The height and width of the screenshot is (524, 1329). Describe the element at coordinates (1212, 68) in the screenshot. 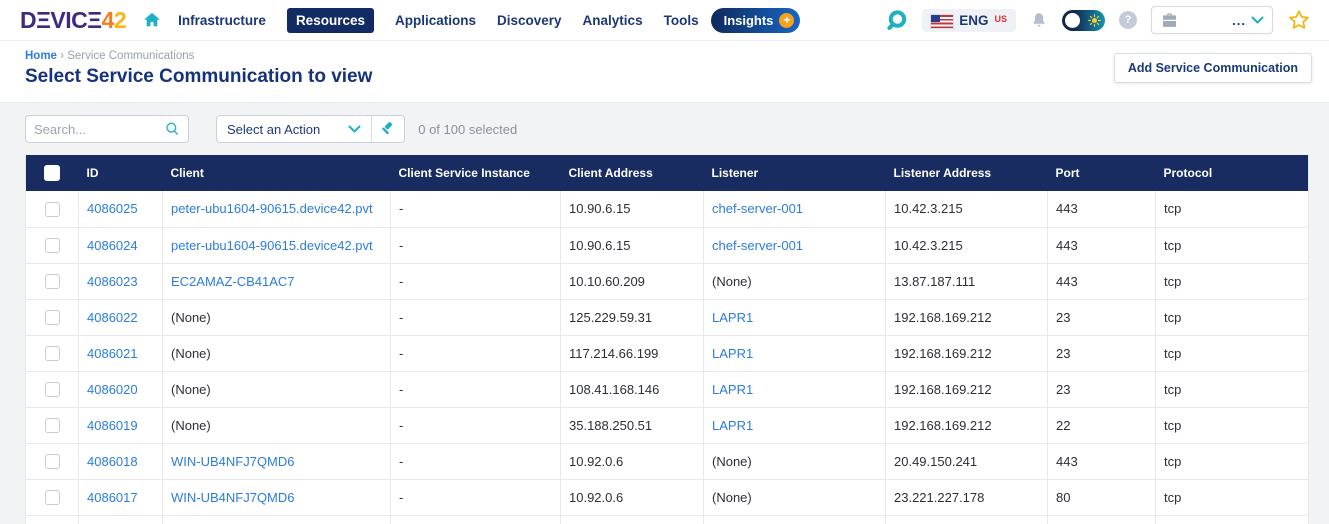

I see `add-service-communication-button: Add Service Communication` at that location.